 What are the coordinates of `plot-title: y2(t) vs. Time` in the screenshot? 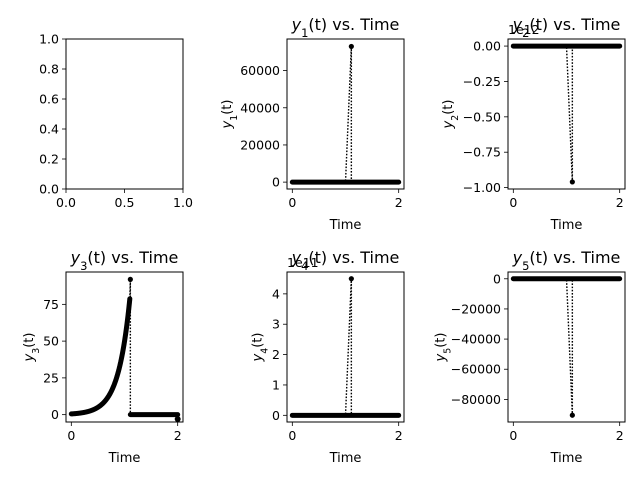 It's located at (566, 27).